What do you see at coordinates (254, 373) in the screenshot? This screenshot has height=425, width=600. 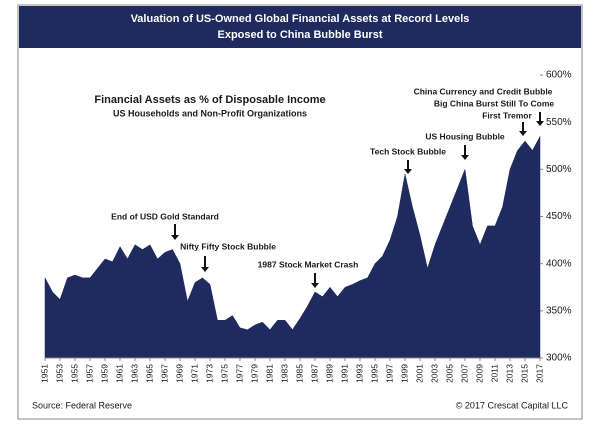 I see `x-tick-label: 1979` at bounding box center [254, 373].